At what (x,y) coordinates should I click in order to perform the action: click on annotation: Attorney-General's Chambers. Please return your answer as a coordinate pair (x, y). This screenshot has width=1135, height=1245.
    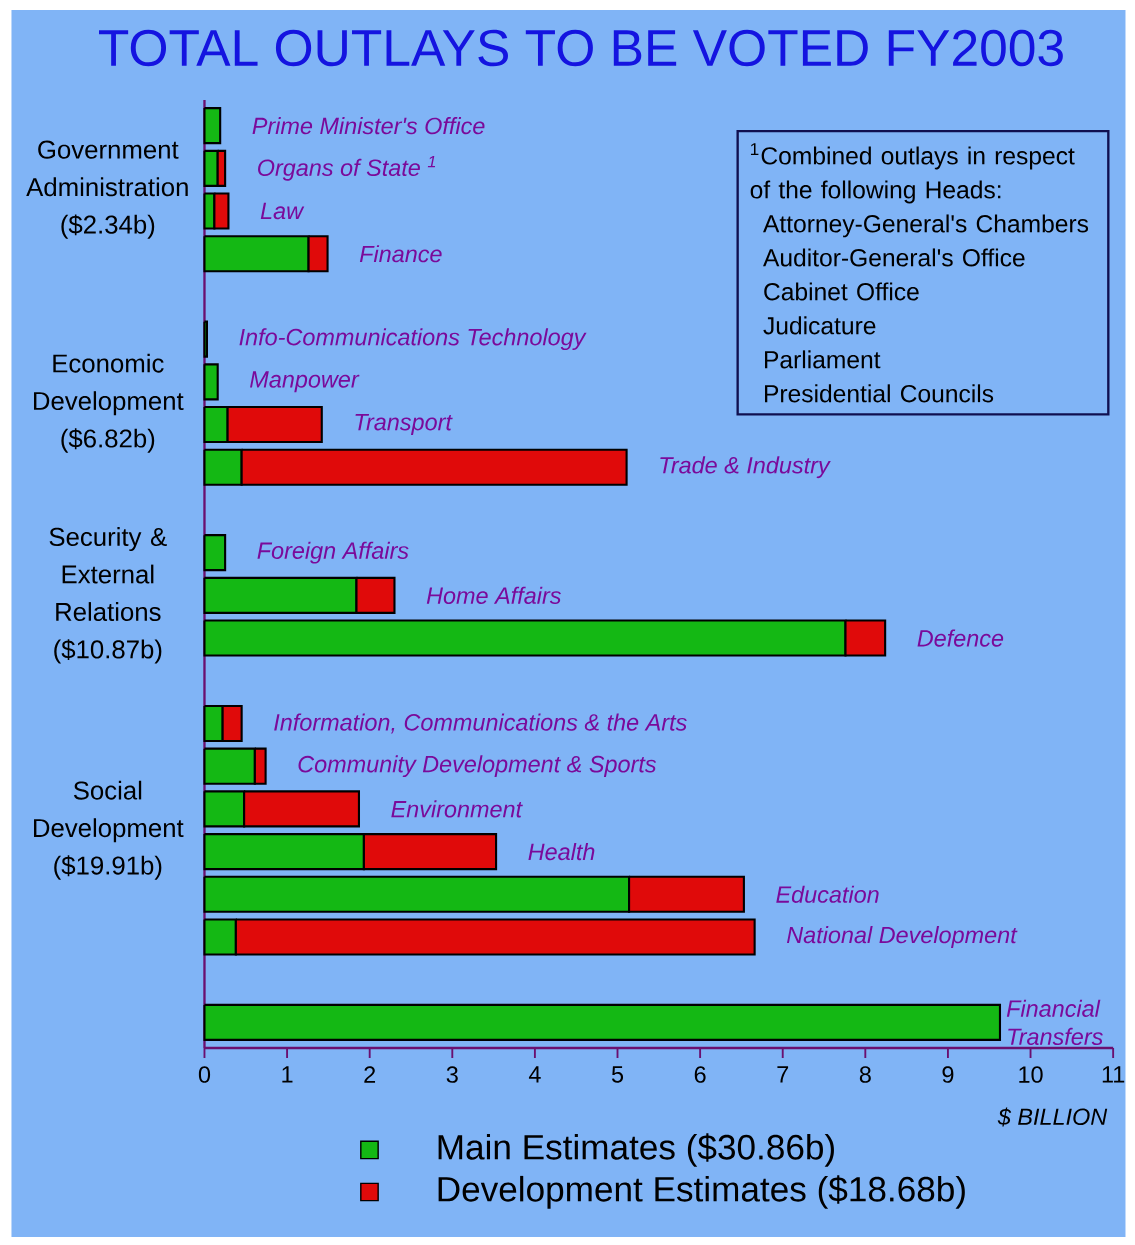
    Looking at the image, I should click on (925, 226).